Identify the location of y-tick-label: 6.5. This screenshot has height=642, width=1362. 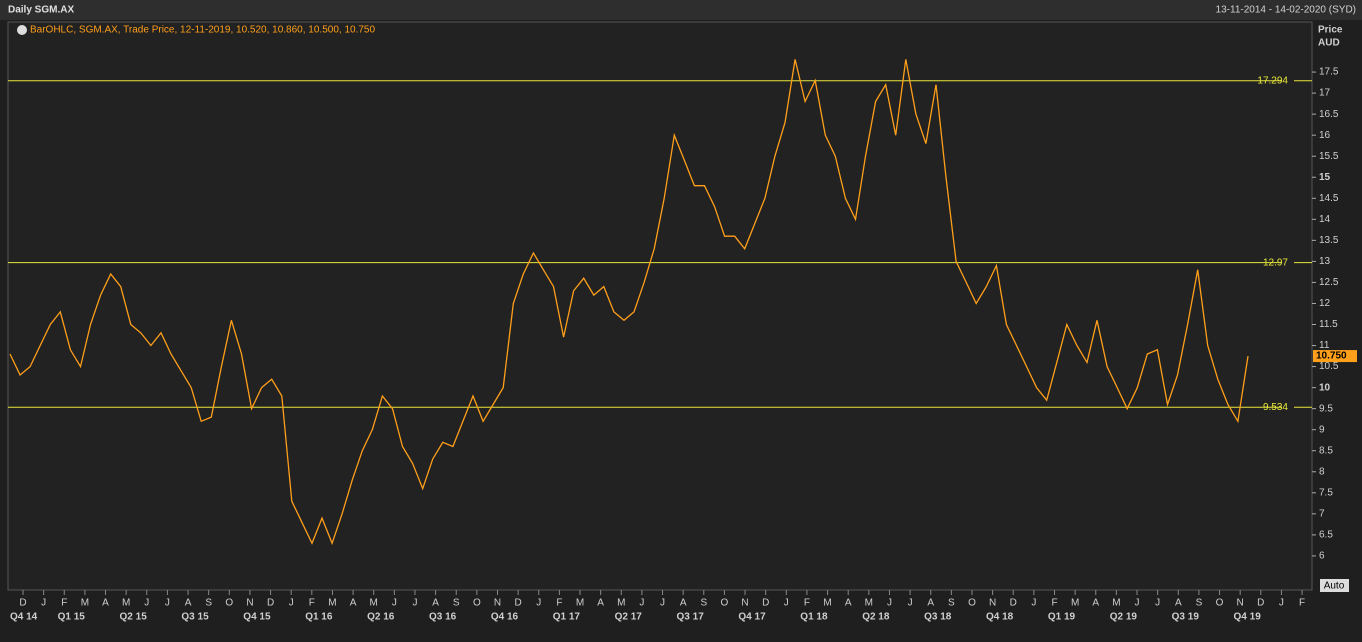
(1326, 535).